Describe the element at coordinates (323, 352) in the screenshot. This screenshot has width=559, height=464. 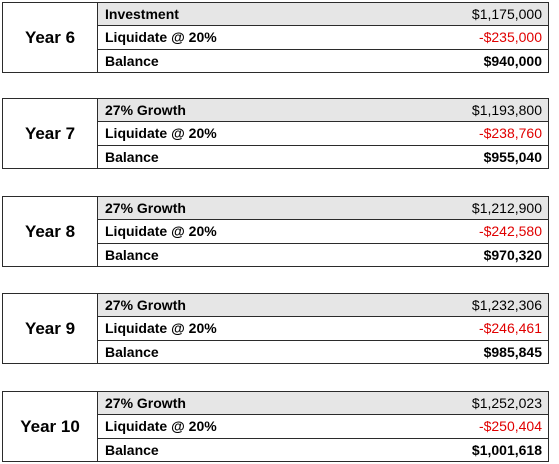
I see `balance-row: Balance $985,845` at that location.